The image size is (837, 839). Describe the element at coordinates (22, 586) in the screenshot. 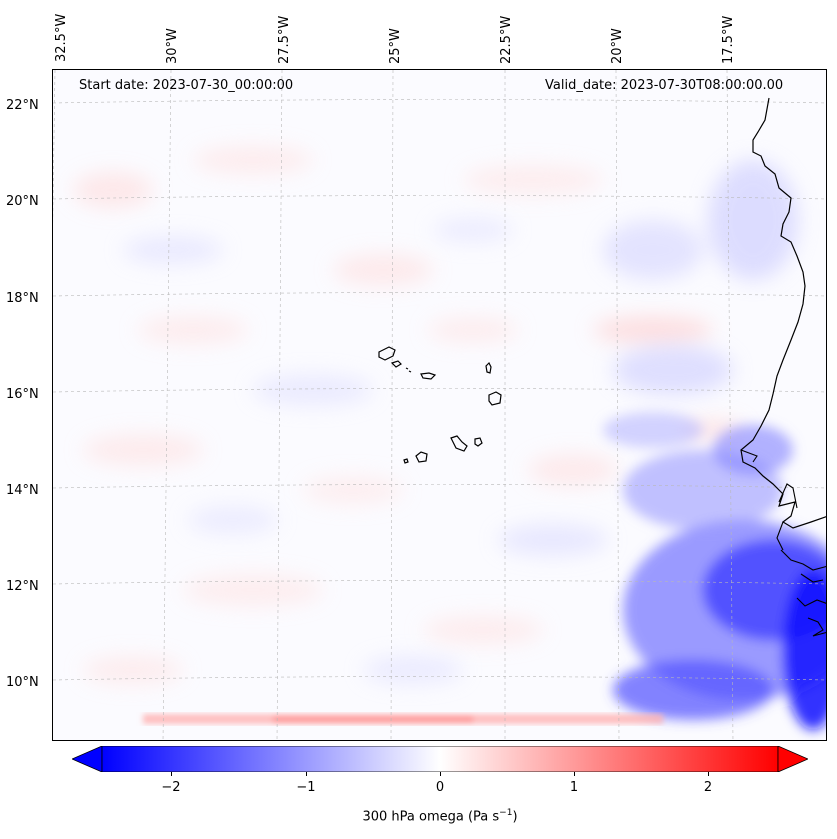

I see `lat-label-12n: 12°N` at that location.